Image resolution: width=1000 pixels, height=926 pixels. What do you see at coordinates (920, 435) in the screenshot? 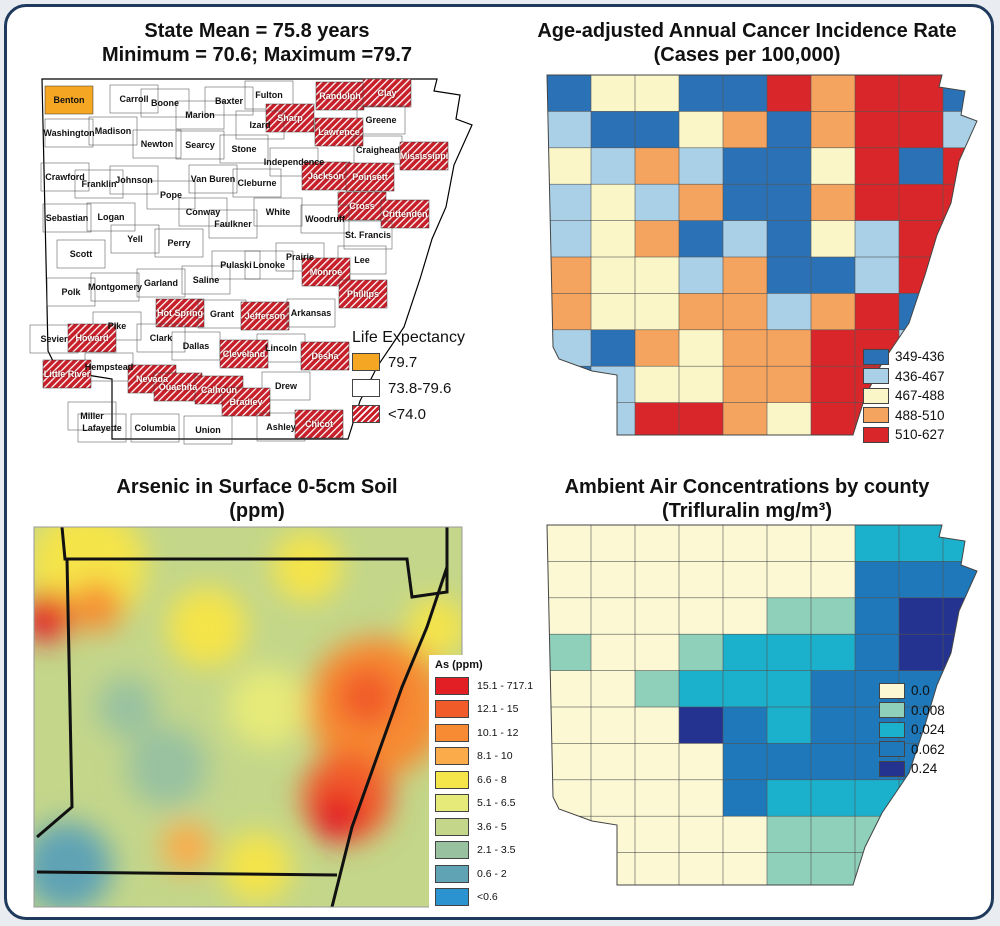
I see `legend-label: 510-627` at bounding box center [920, 435].